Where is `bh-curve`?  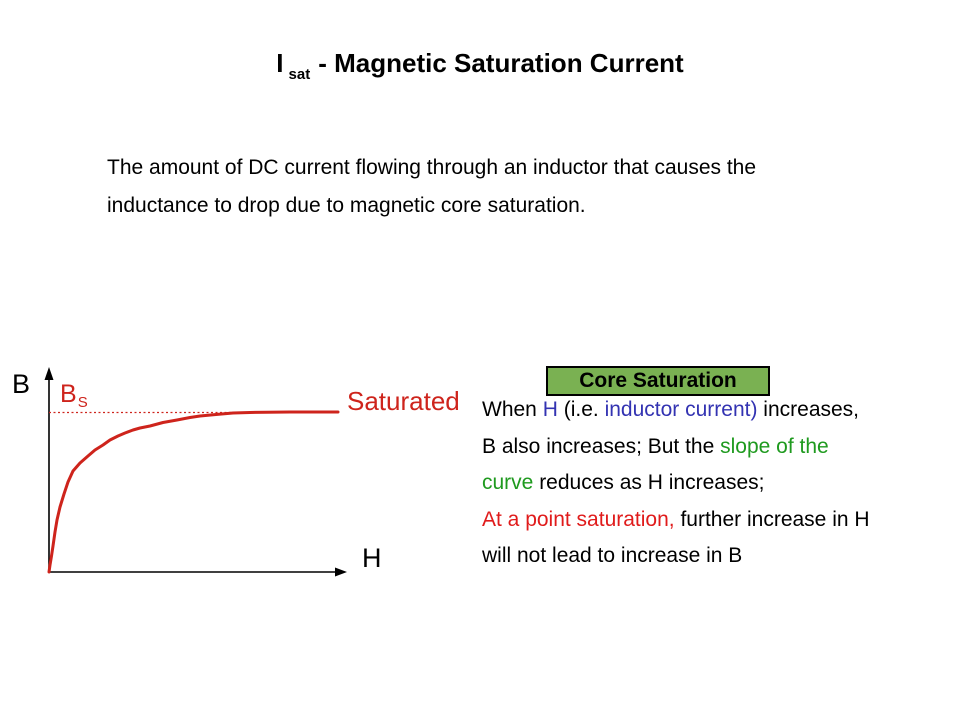 bh-curve is located at coordinates (193, 492).